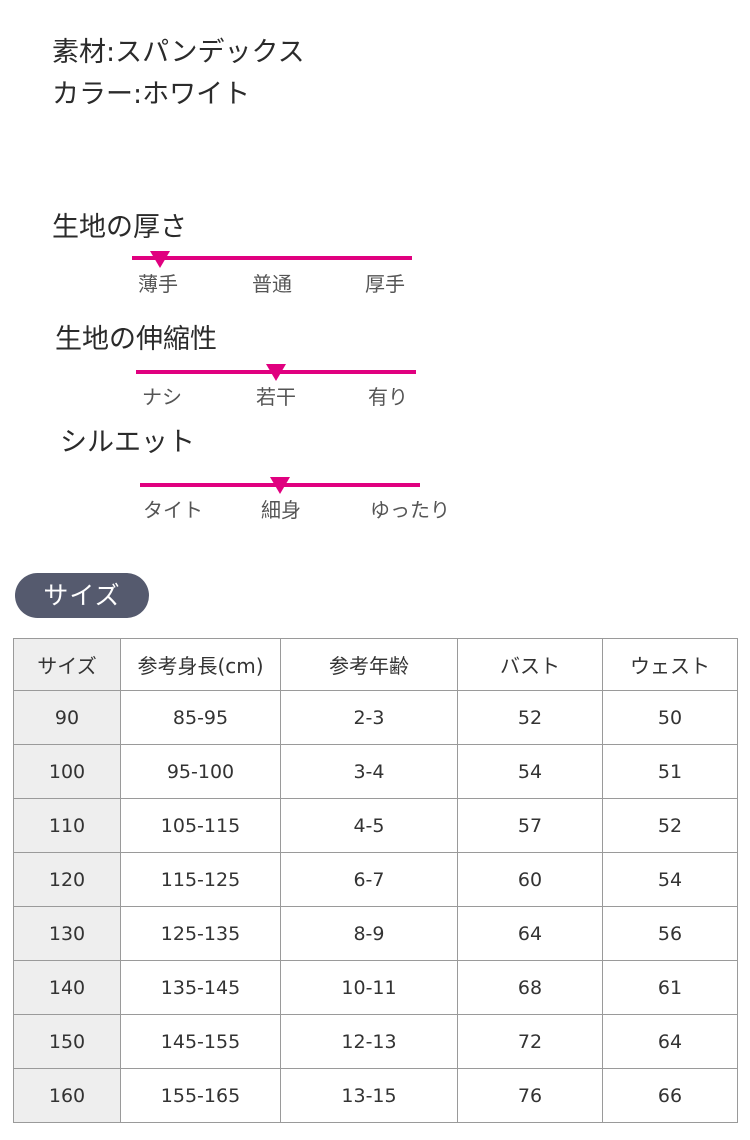  I want to click on cell-height: 135-145, so click(200, 987).